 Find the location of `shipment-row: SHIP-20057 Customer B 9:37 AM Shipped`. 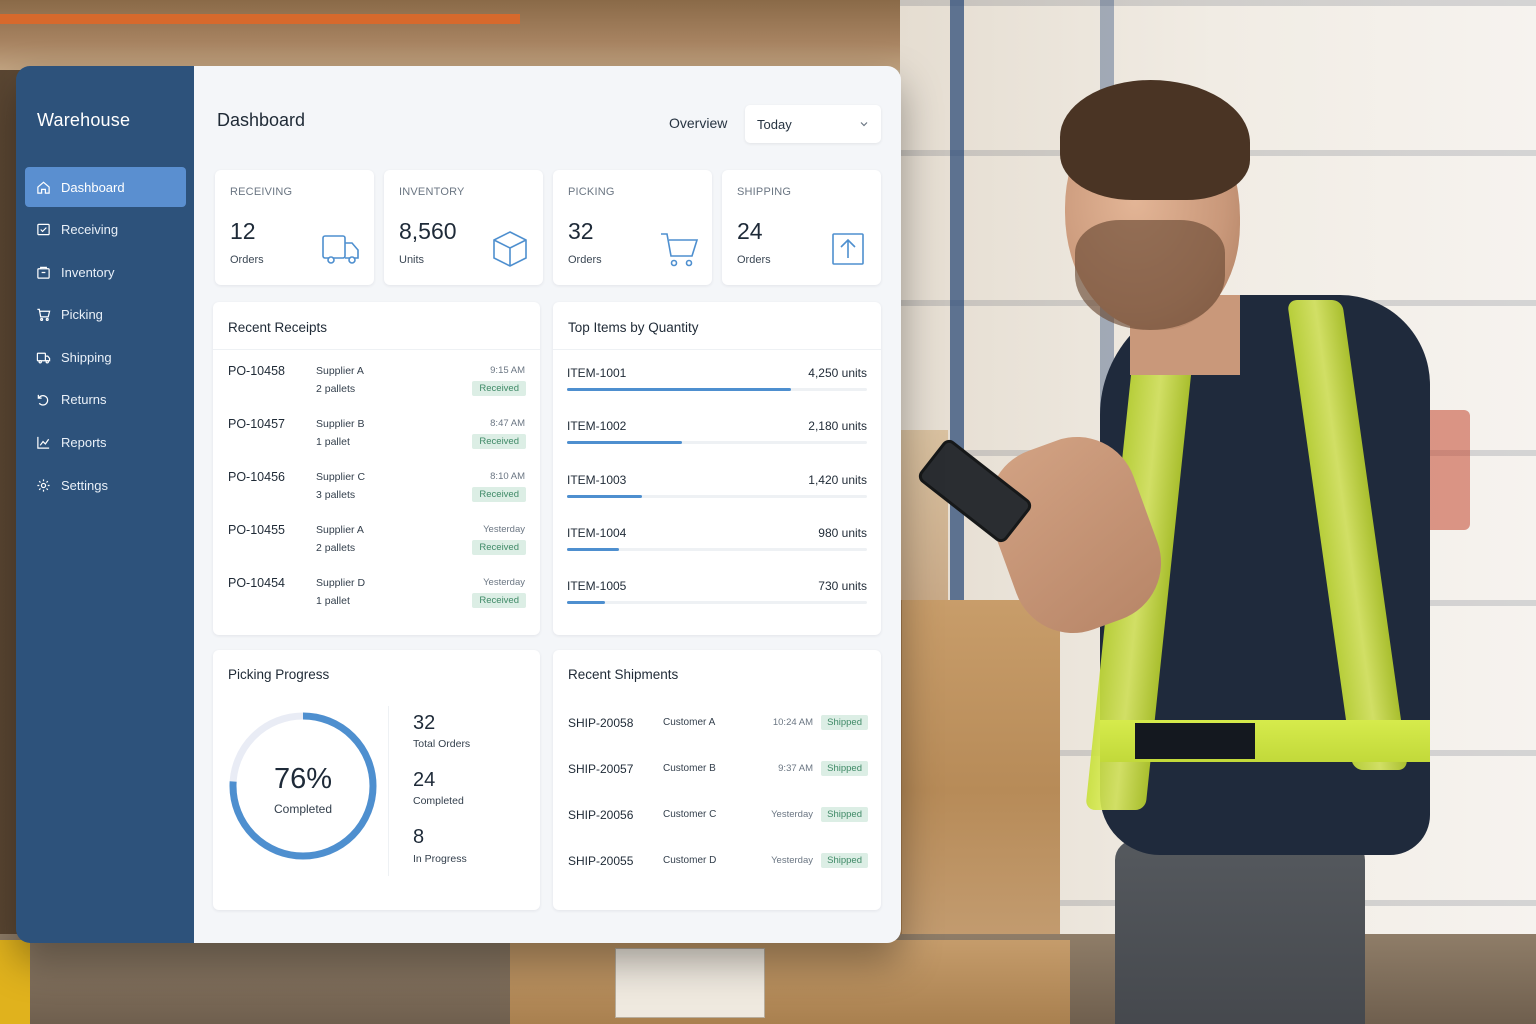

shipment-row: SHIP-20057 Customer B 9:37 AM Shipped is located at coordinates (718, 771).